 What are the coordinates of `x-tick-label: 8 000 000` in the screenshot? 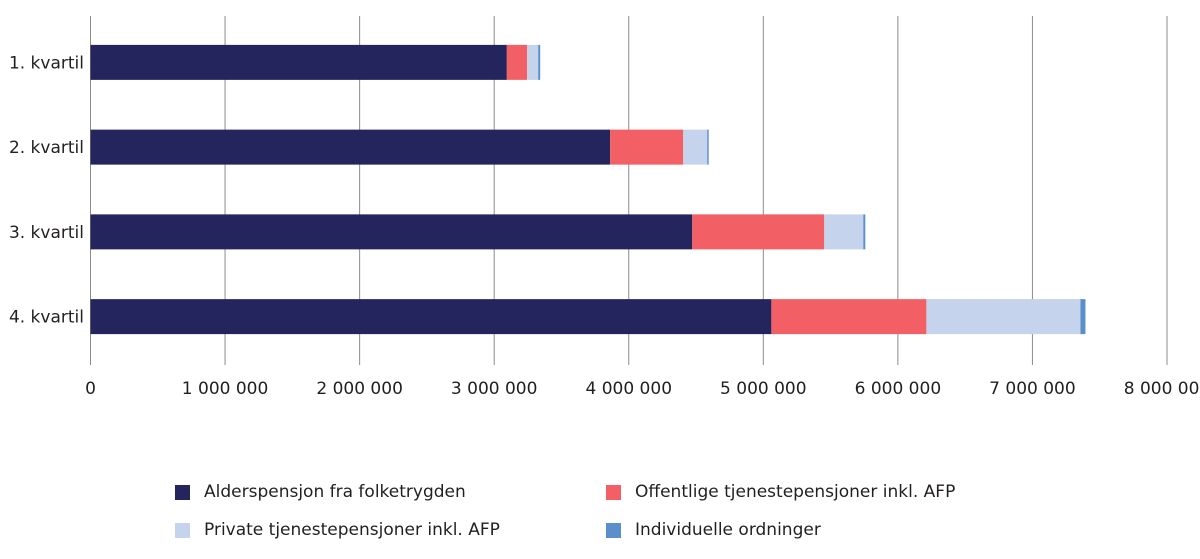 It's located at (1162, 389).